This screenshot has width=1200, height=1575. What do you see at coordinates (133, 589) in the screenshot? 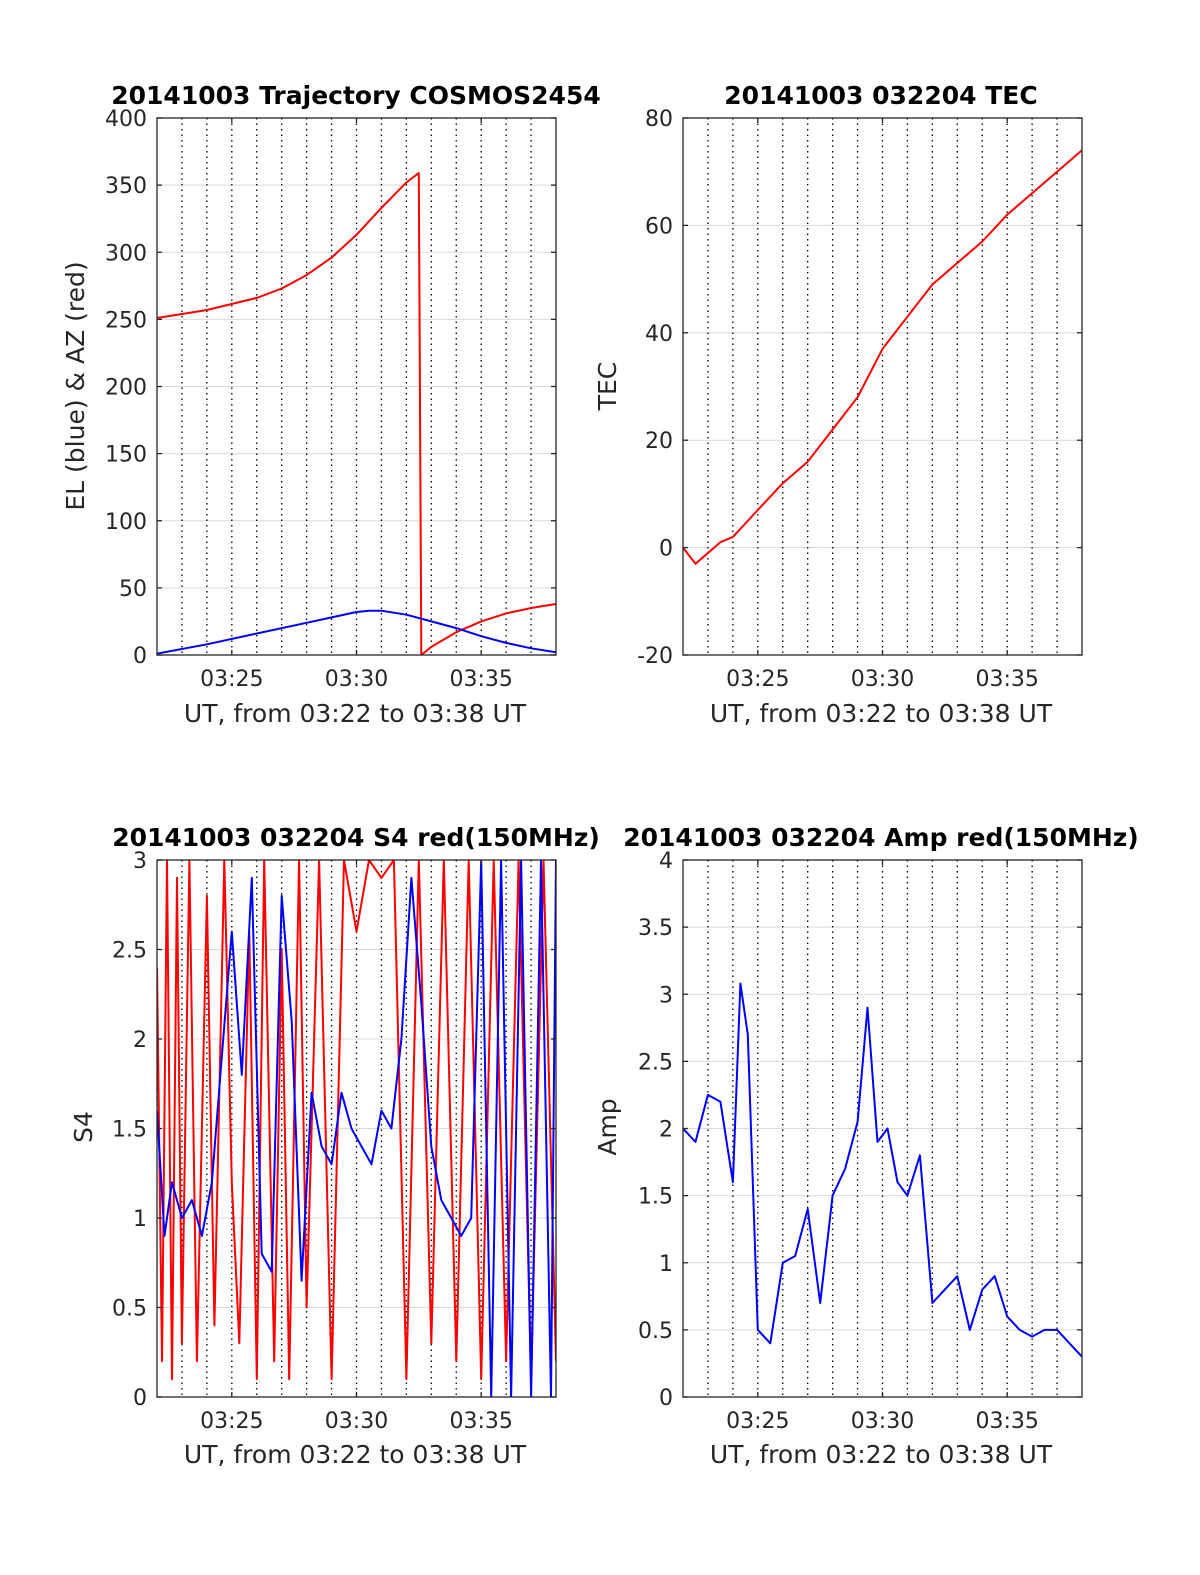
I see `y-tick-label: 50` at bounding box center [133, 589].